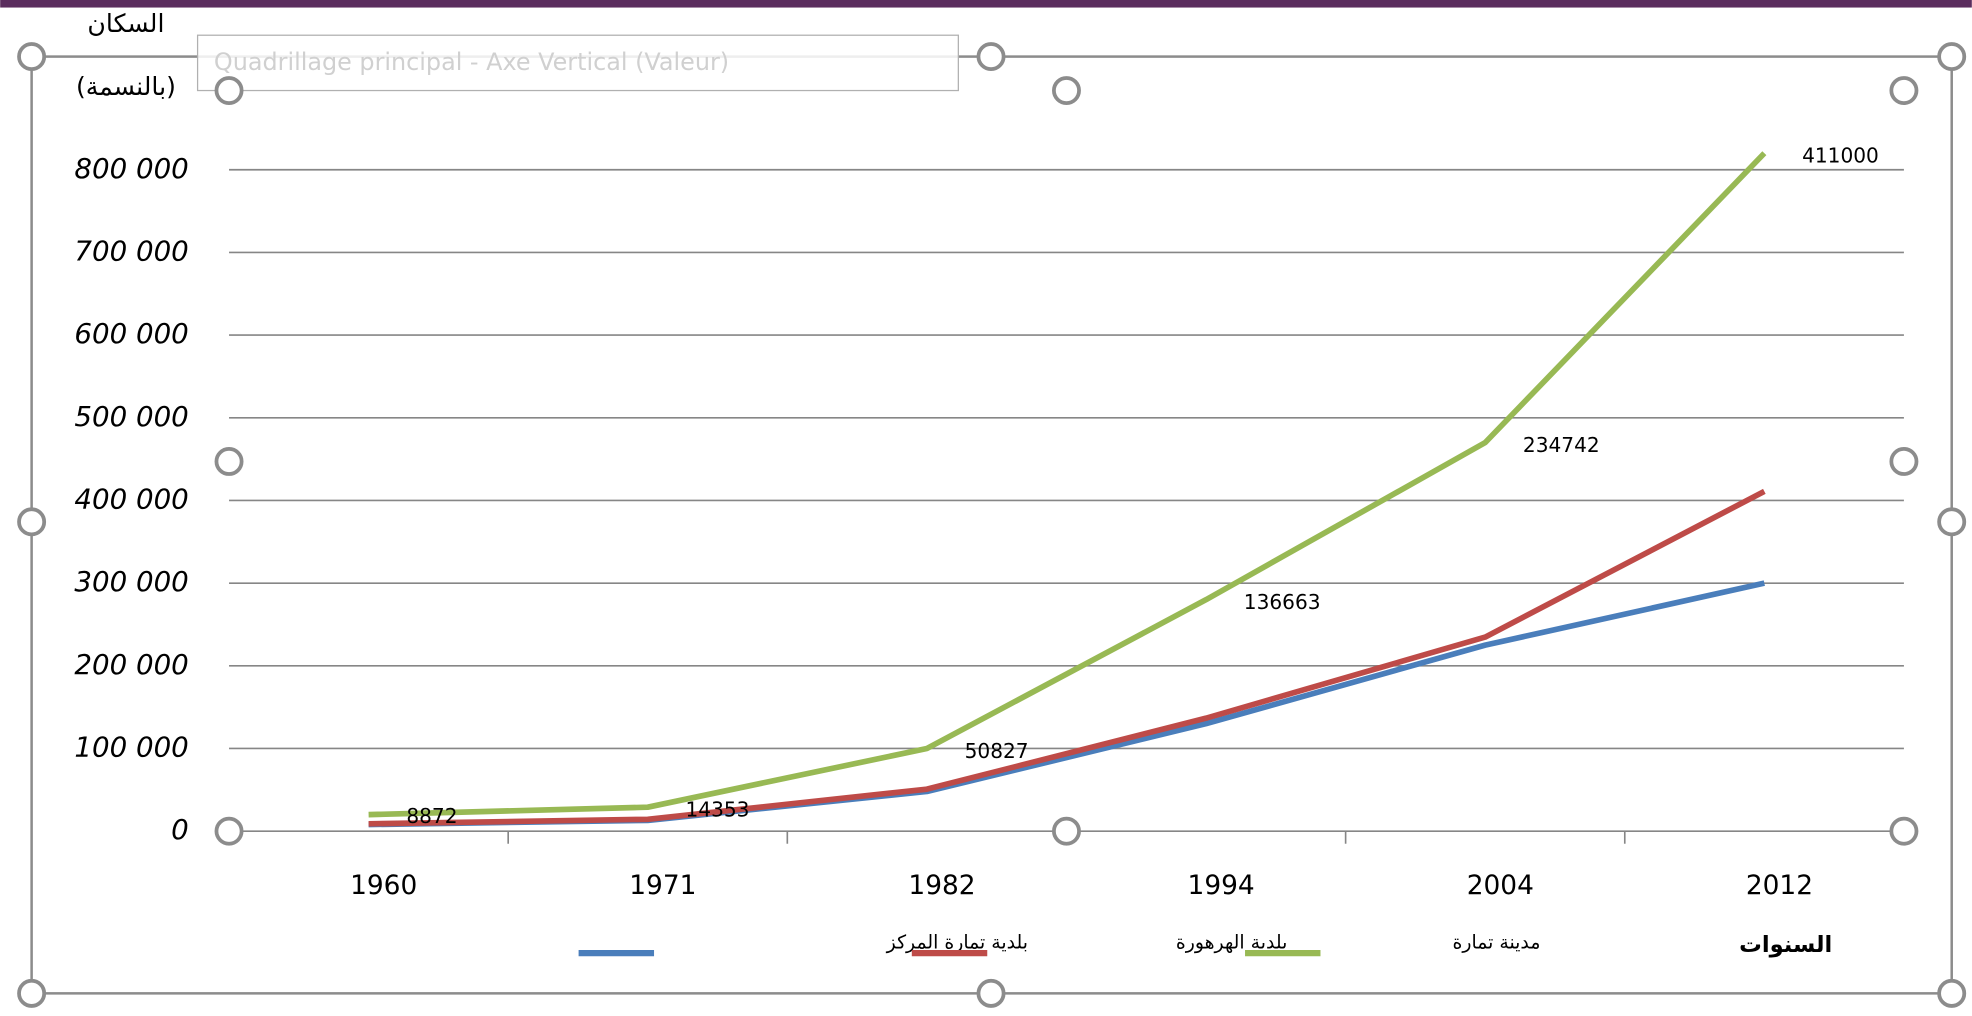 The image size is (1972, 1016). Describe the element at coordinates (180, 829) in the screenshot. I see `y-tick-label: 0` at that location.